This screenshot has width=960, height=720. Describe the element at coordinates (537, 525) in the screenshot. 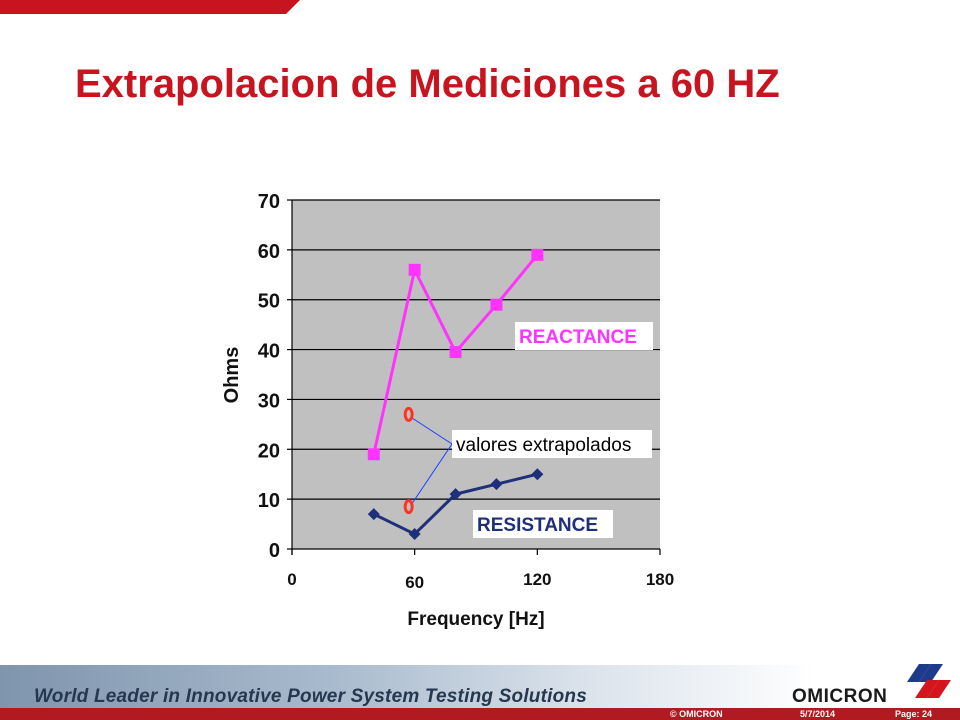

I see `resistance-legend-label: RESISTANCE` at that location.